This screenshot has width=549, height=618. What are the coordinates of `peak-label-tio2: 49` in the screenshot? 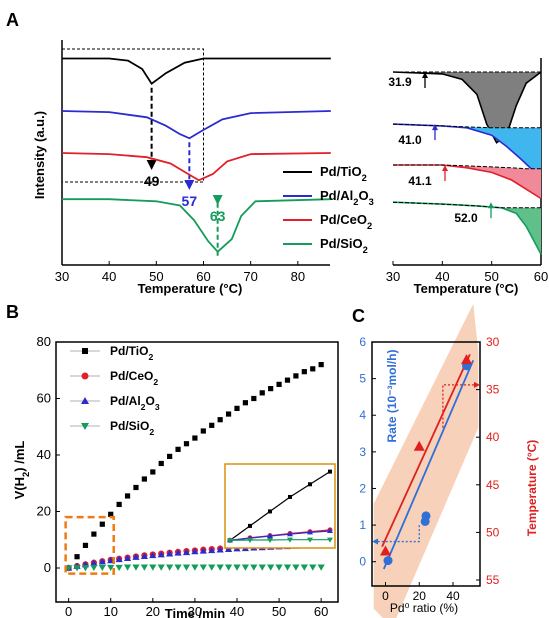 It's located at (152, 181).